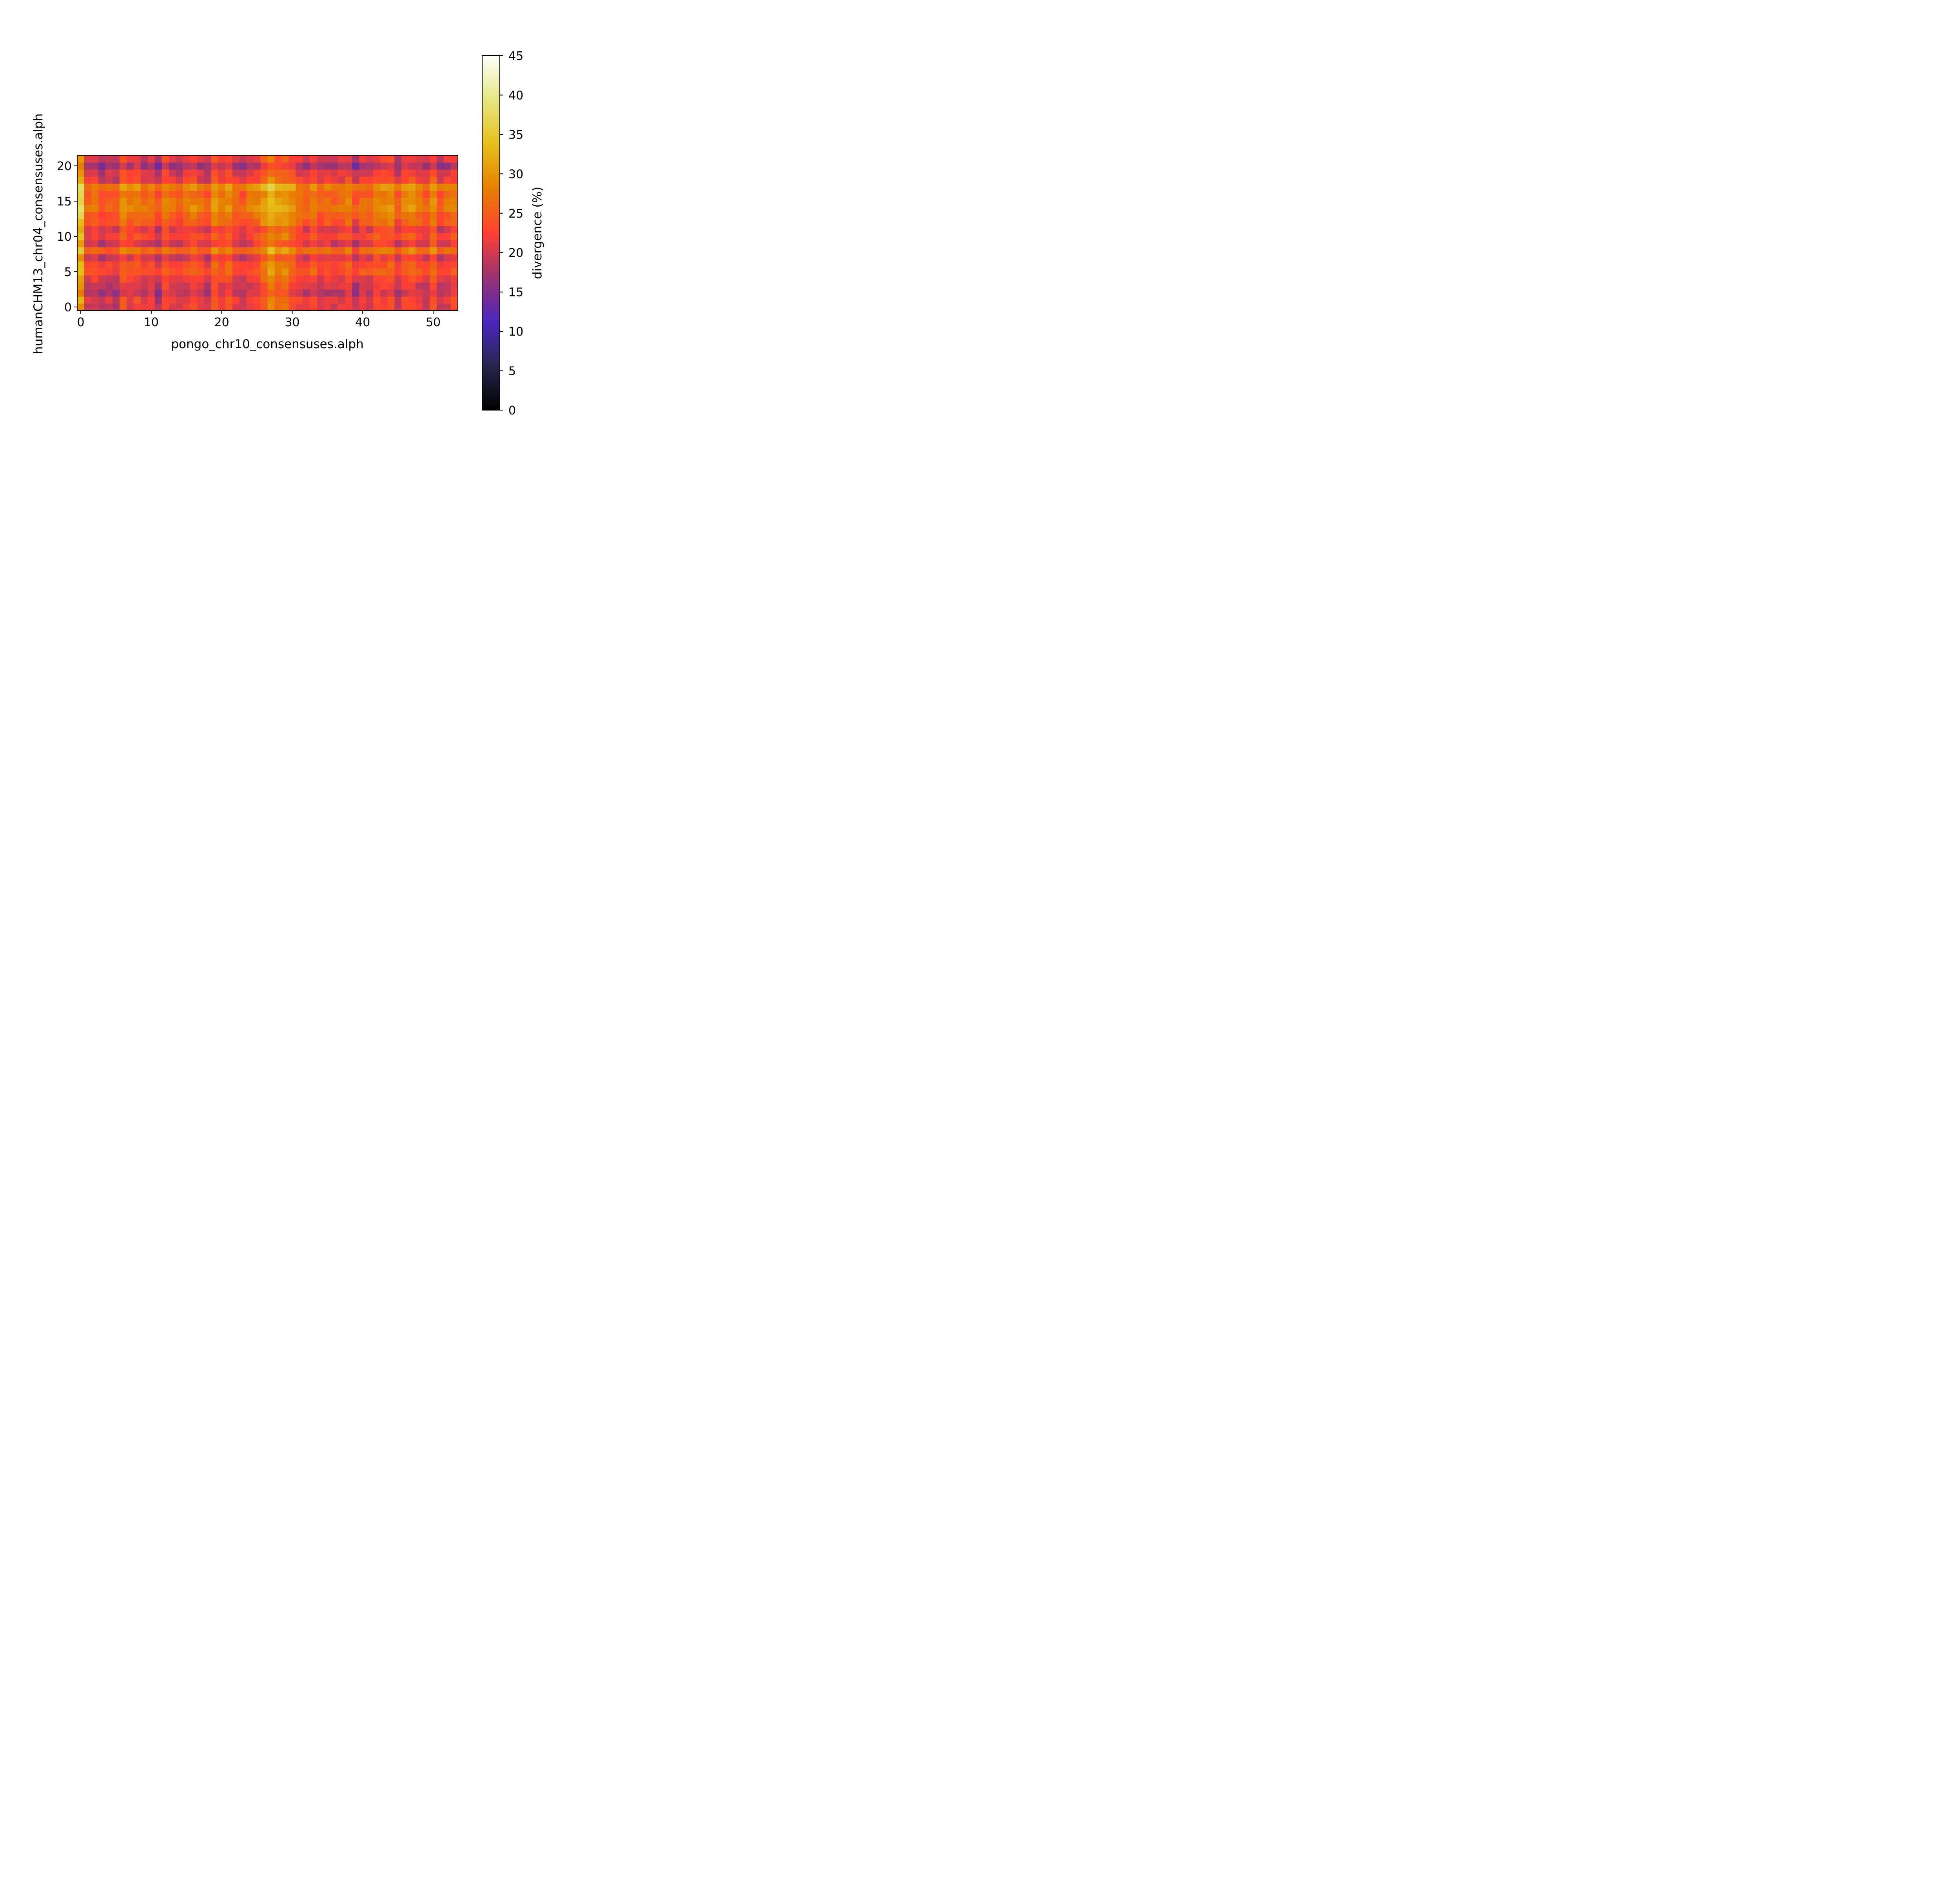  What do you see at coordinates (515, 293) in the screenshot?
I see `colorbar-tick-label: 15` at bounding box center [515, 293].